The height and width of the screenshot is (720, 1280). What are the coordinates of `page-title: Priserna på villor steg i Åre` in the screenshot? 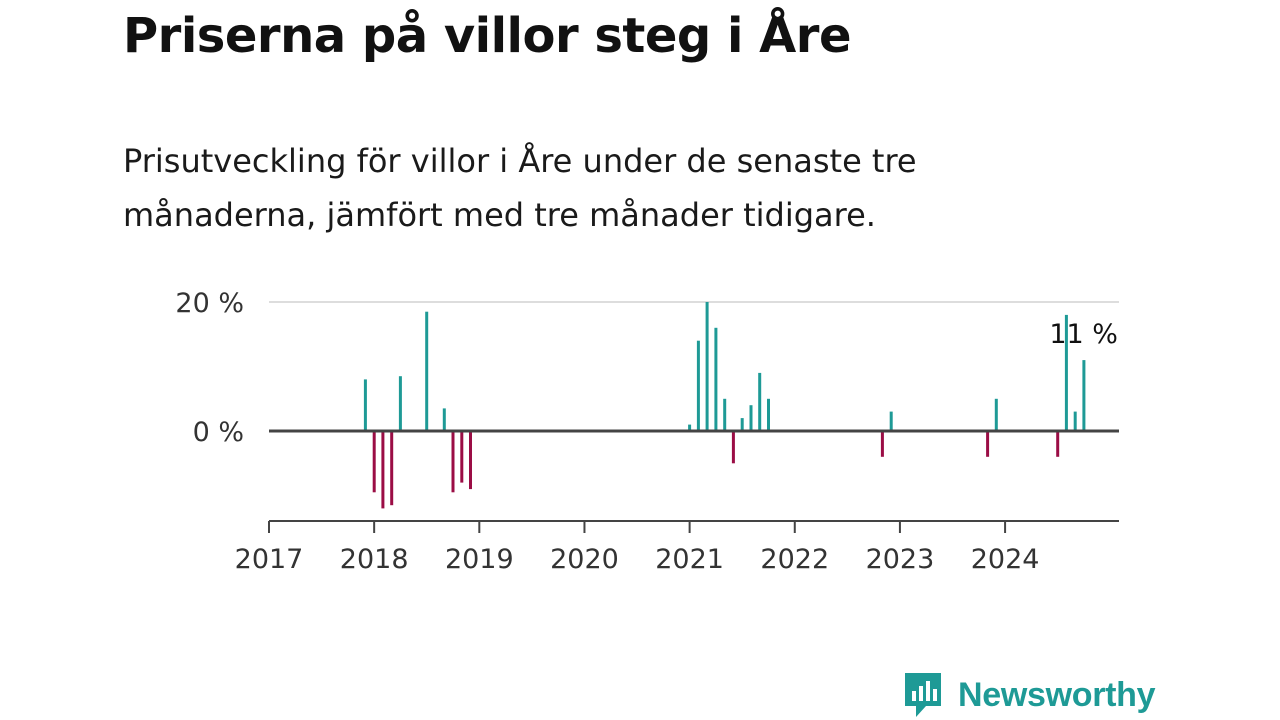 It's located at (487, 36).